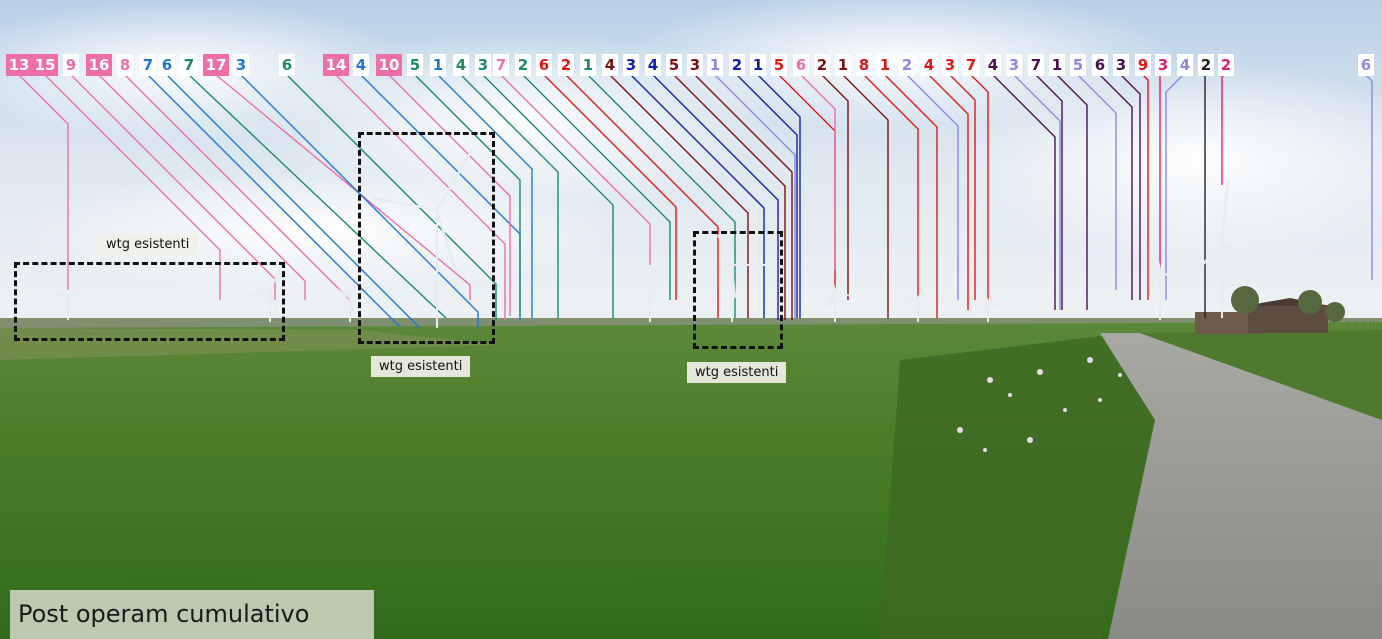  I want to click on wildflowers, so click(1039, 404).